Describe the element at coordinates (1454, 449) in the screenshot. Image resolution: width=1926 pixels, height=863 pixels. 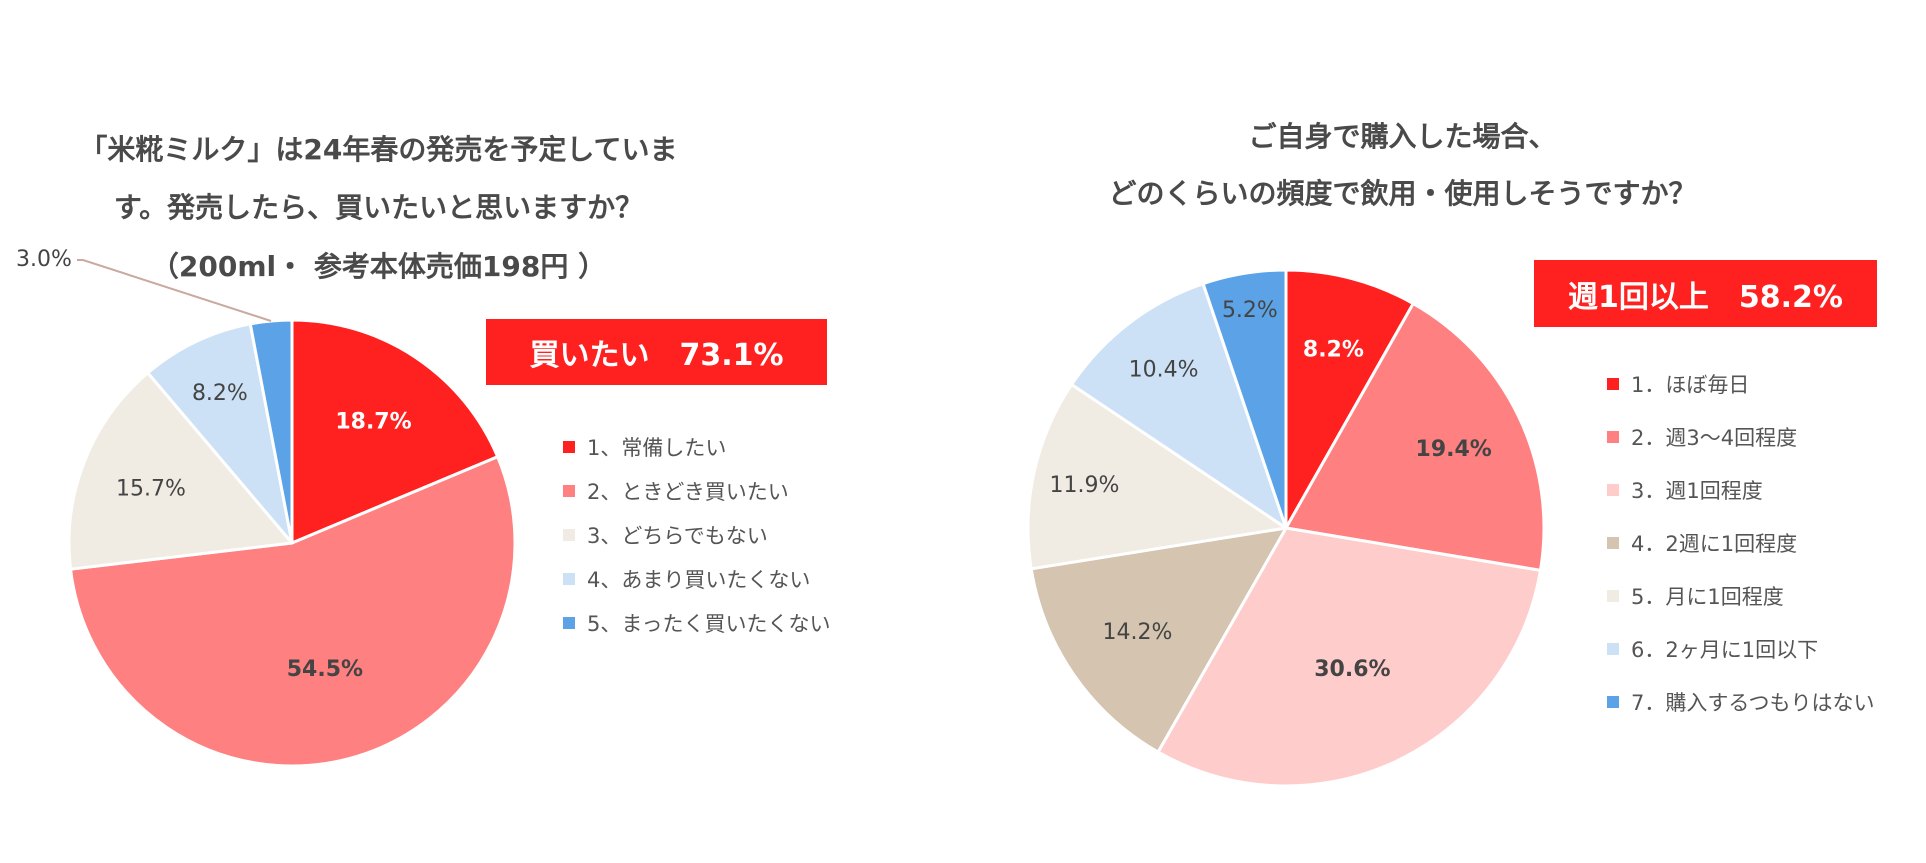
I see `slice-label-2: 19.4%` at that location.